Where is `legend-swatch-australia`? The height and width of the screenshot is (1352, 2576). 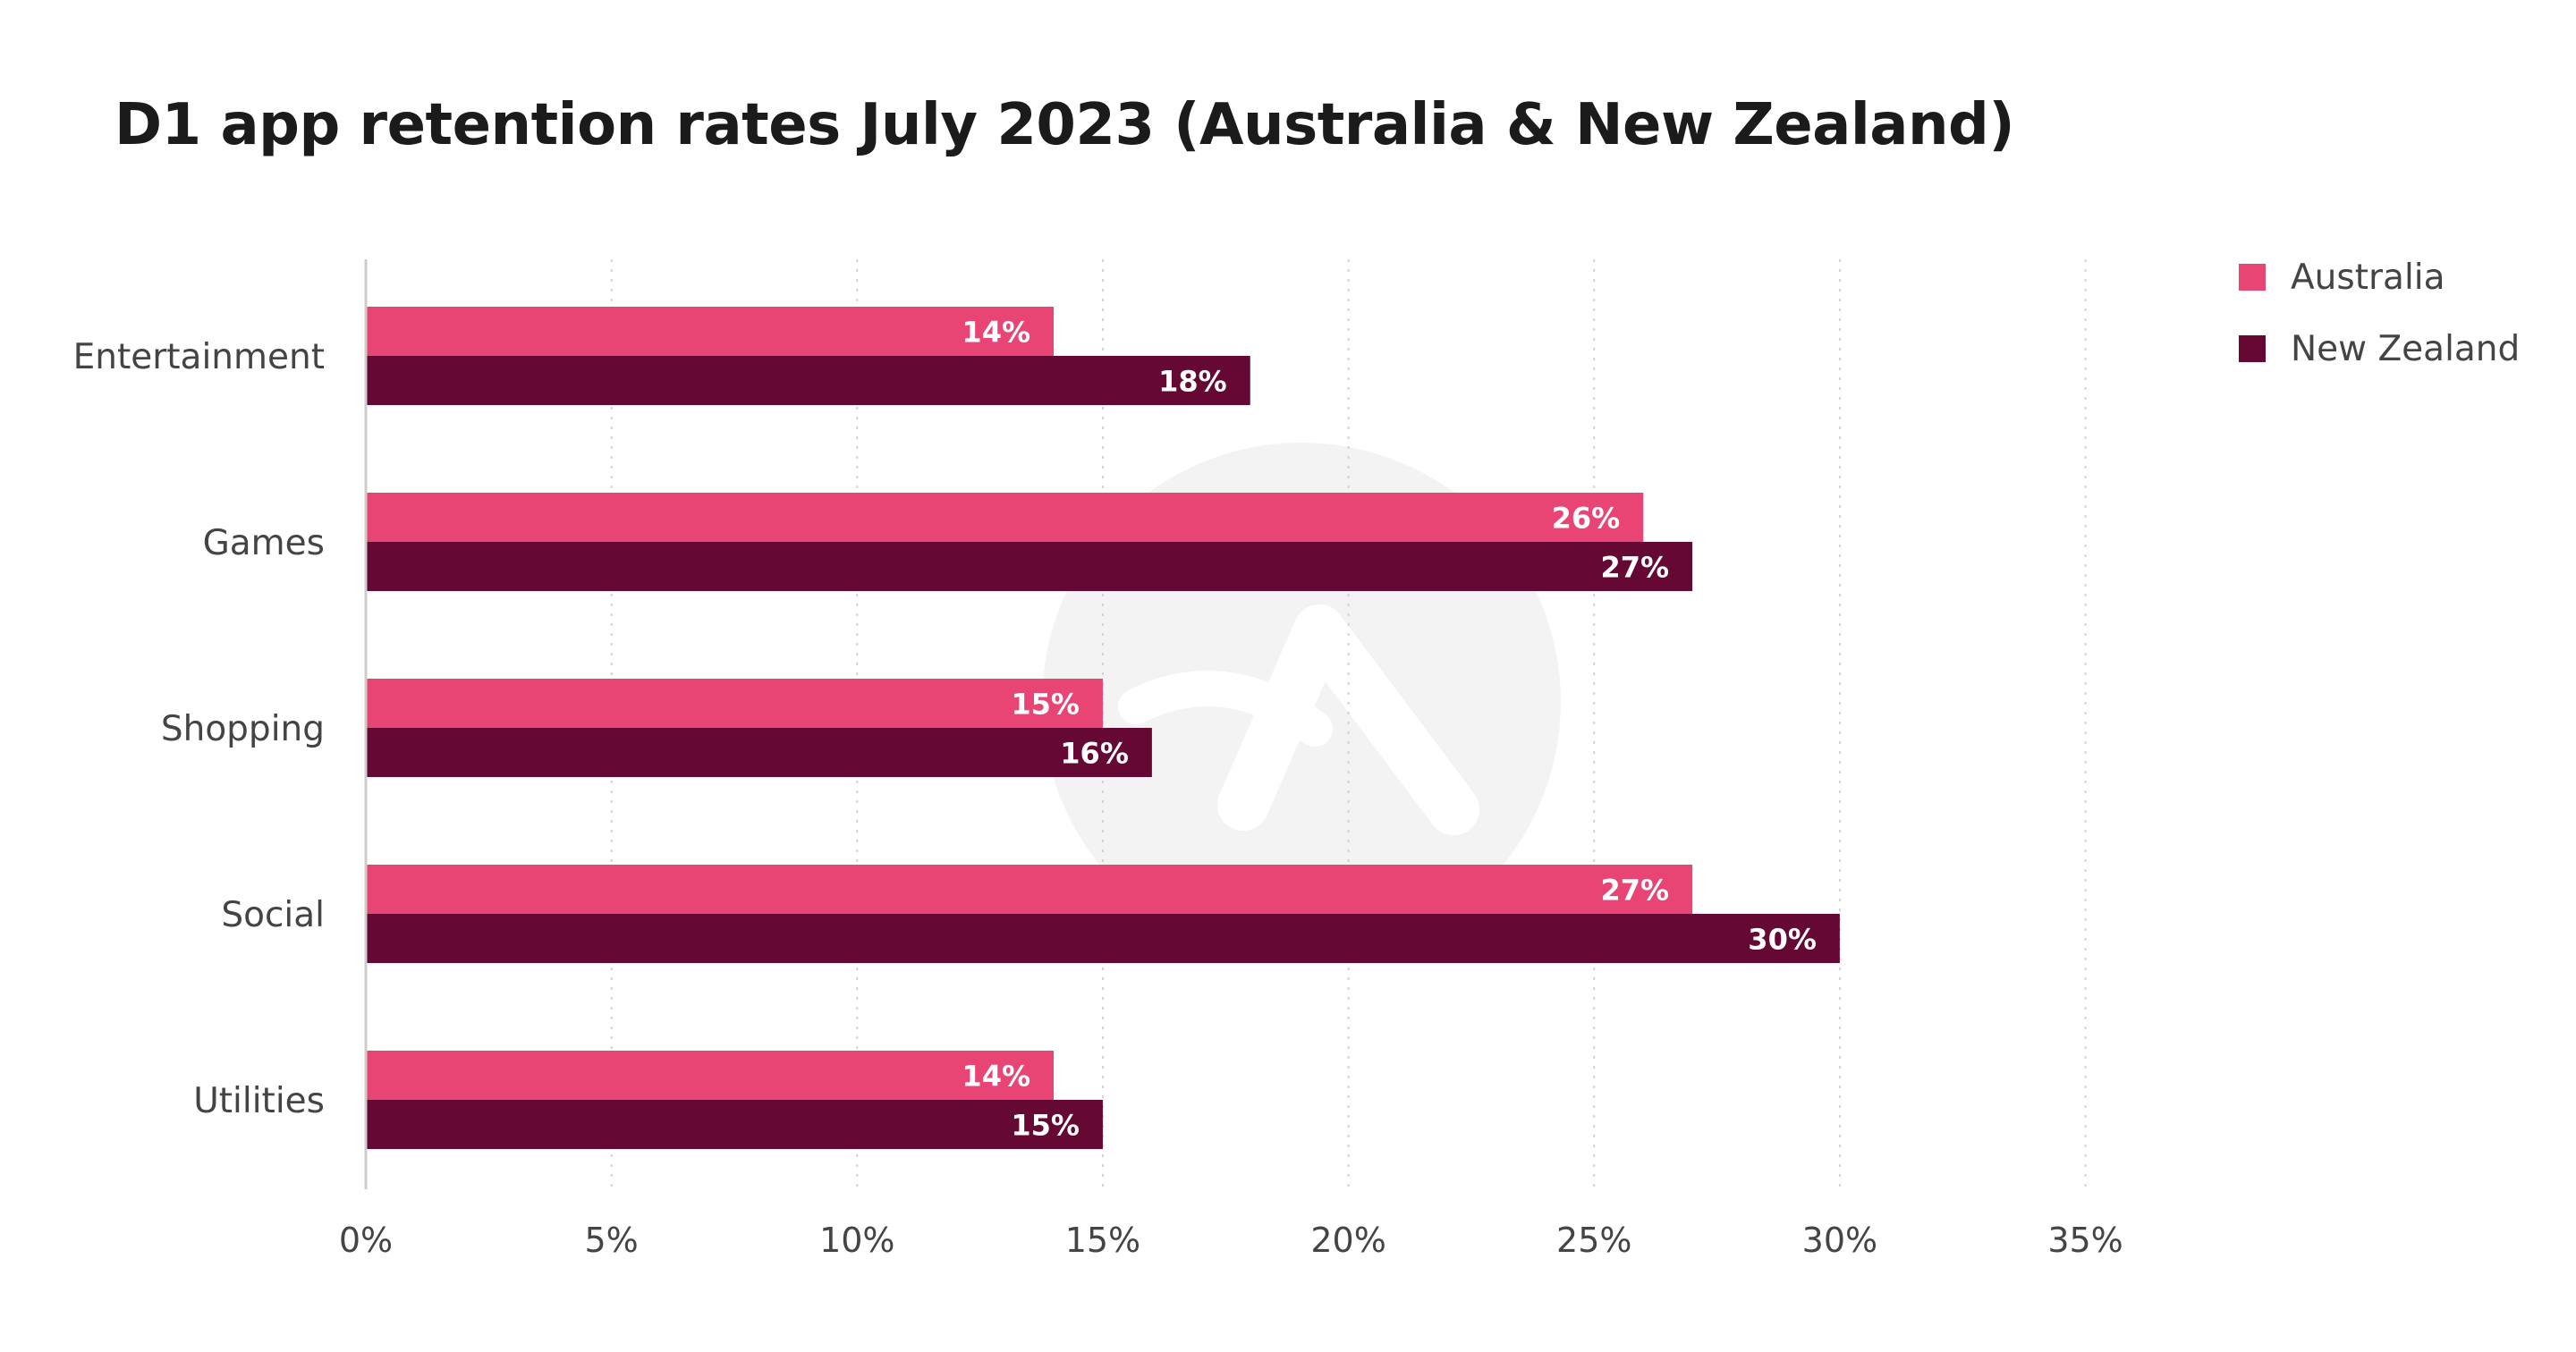 legend-swatch-australia is located at coordinates (2252, 277).